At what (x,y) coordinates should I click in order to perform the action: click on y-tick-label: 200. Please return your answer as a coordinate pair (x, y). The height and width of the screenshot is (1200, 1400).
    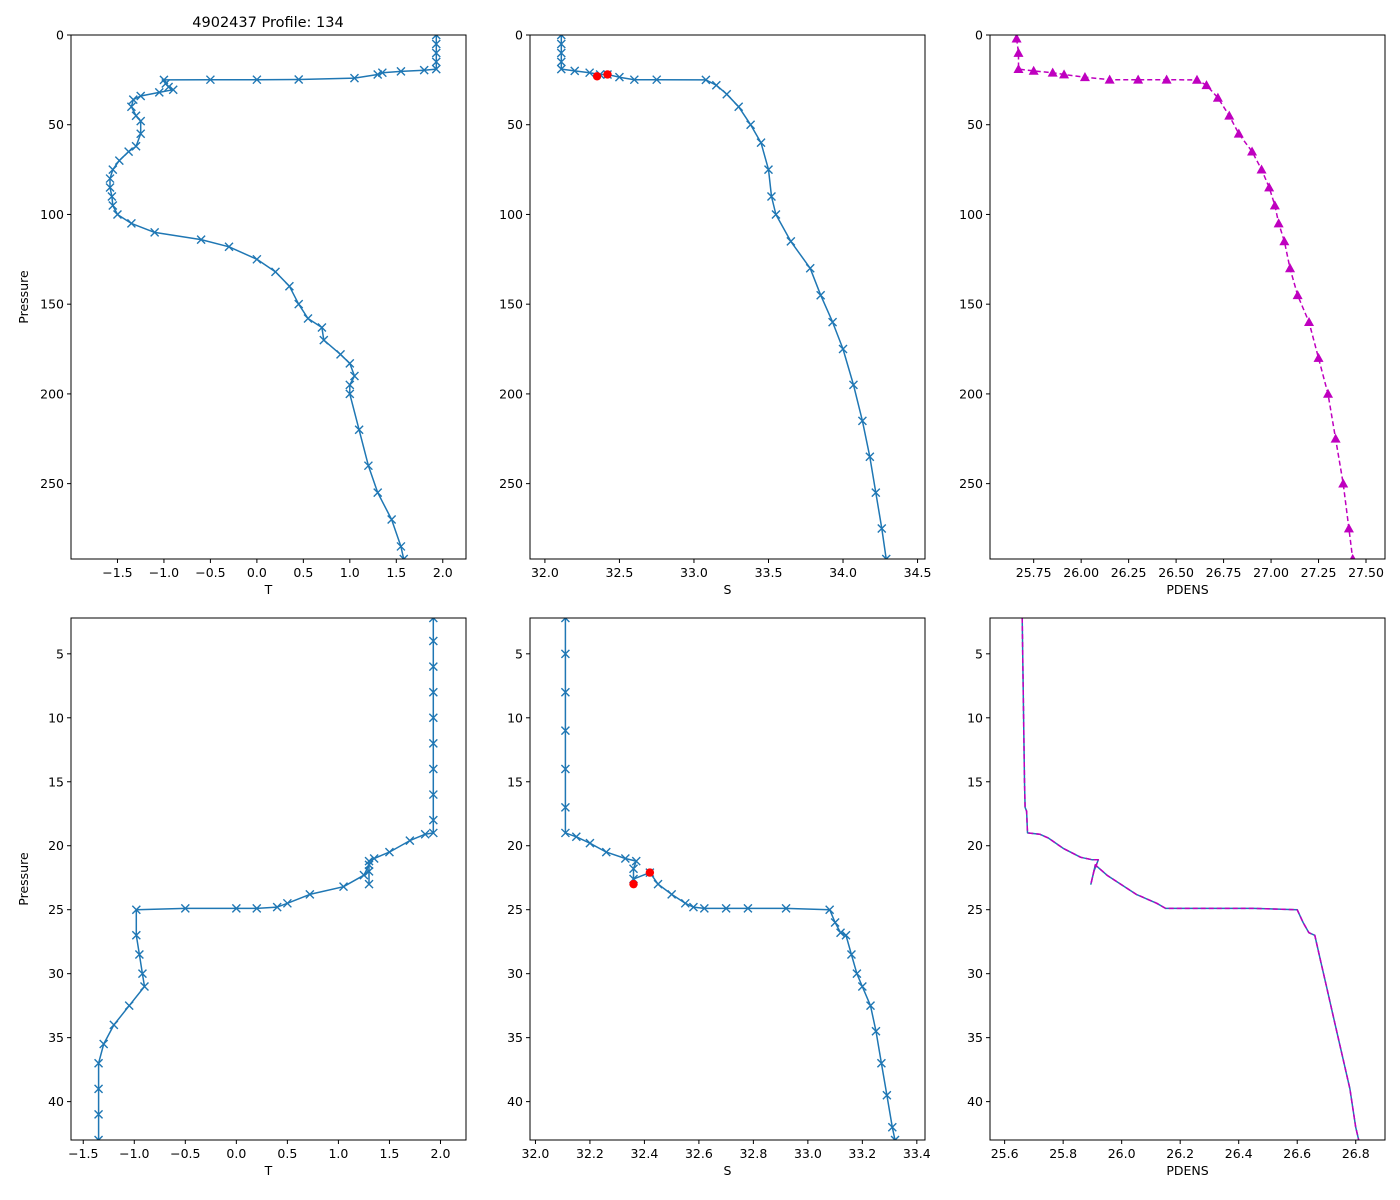
    Looking at the image, I should click on (52, 393).